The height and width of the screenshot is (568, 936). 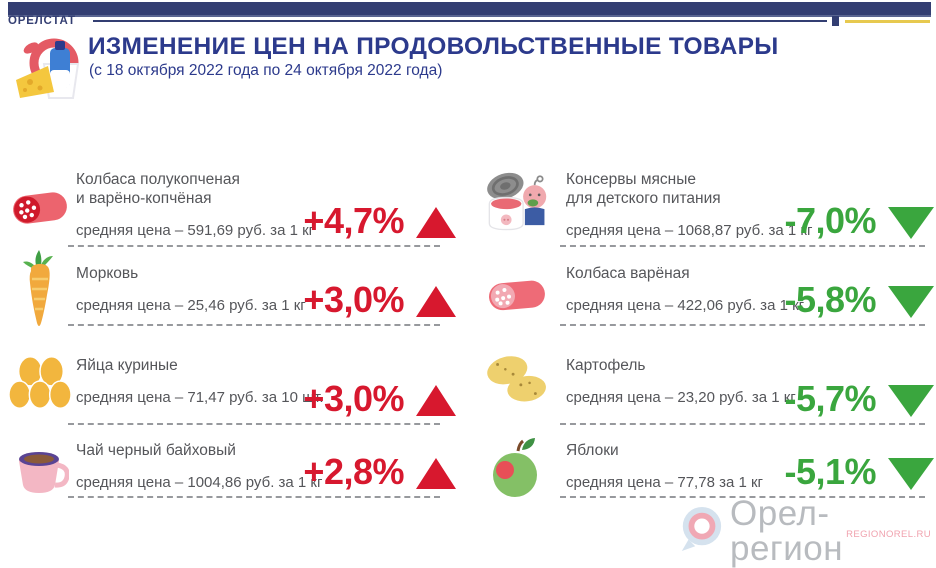 I want to click on change-percent: -7,0%, so click(x=830, y=220).